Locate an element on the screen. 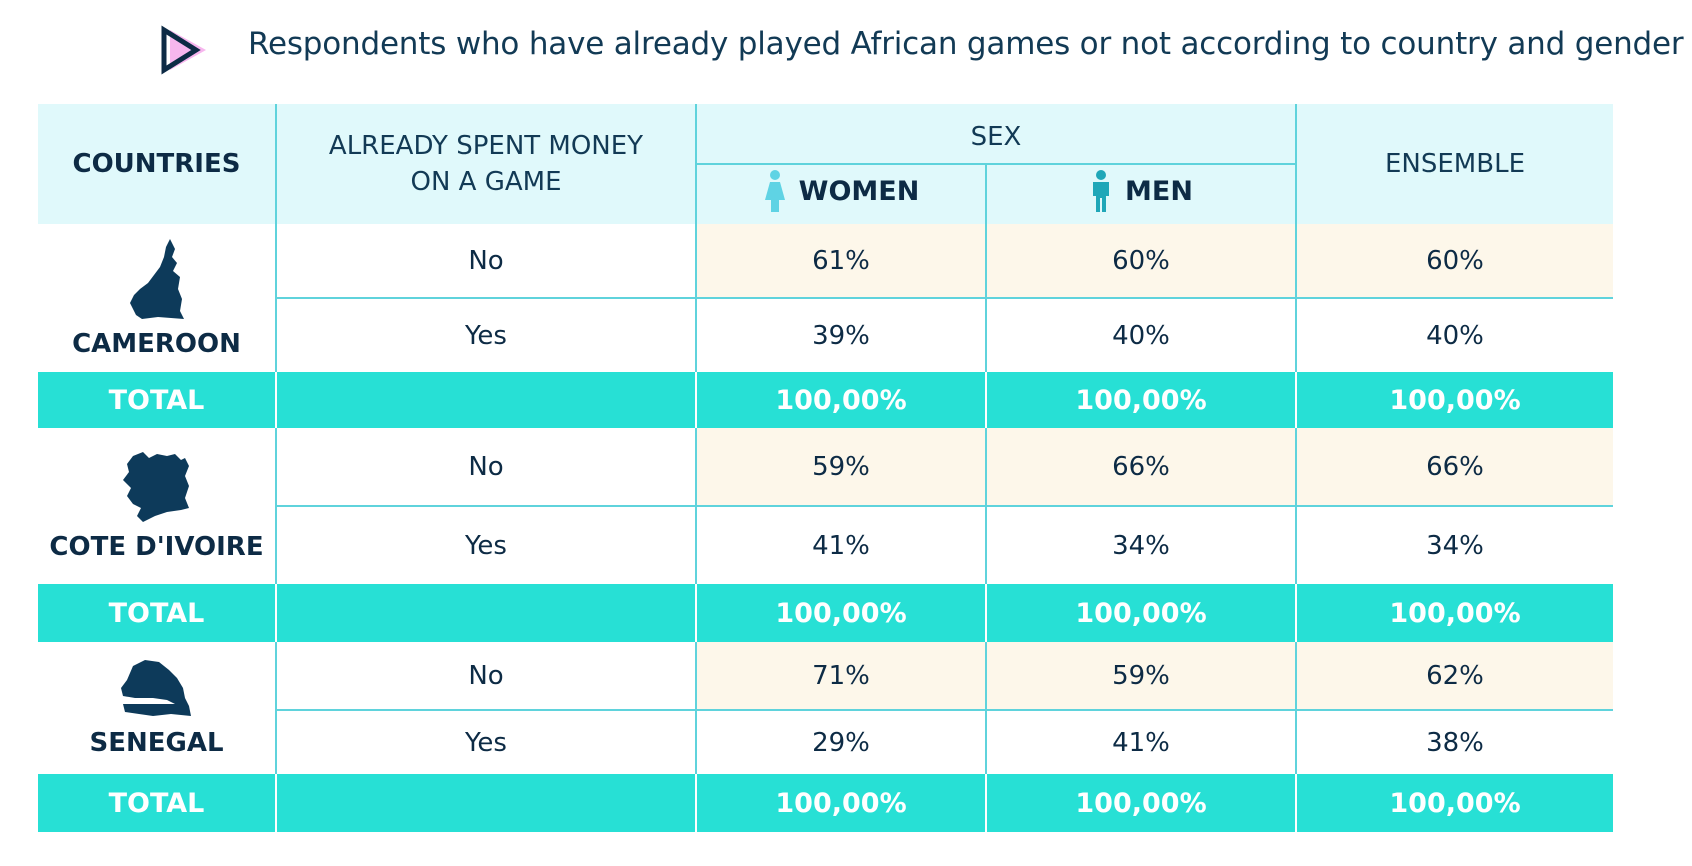  ensemble-value: 40% is located at coordinates (1454, 335).